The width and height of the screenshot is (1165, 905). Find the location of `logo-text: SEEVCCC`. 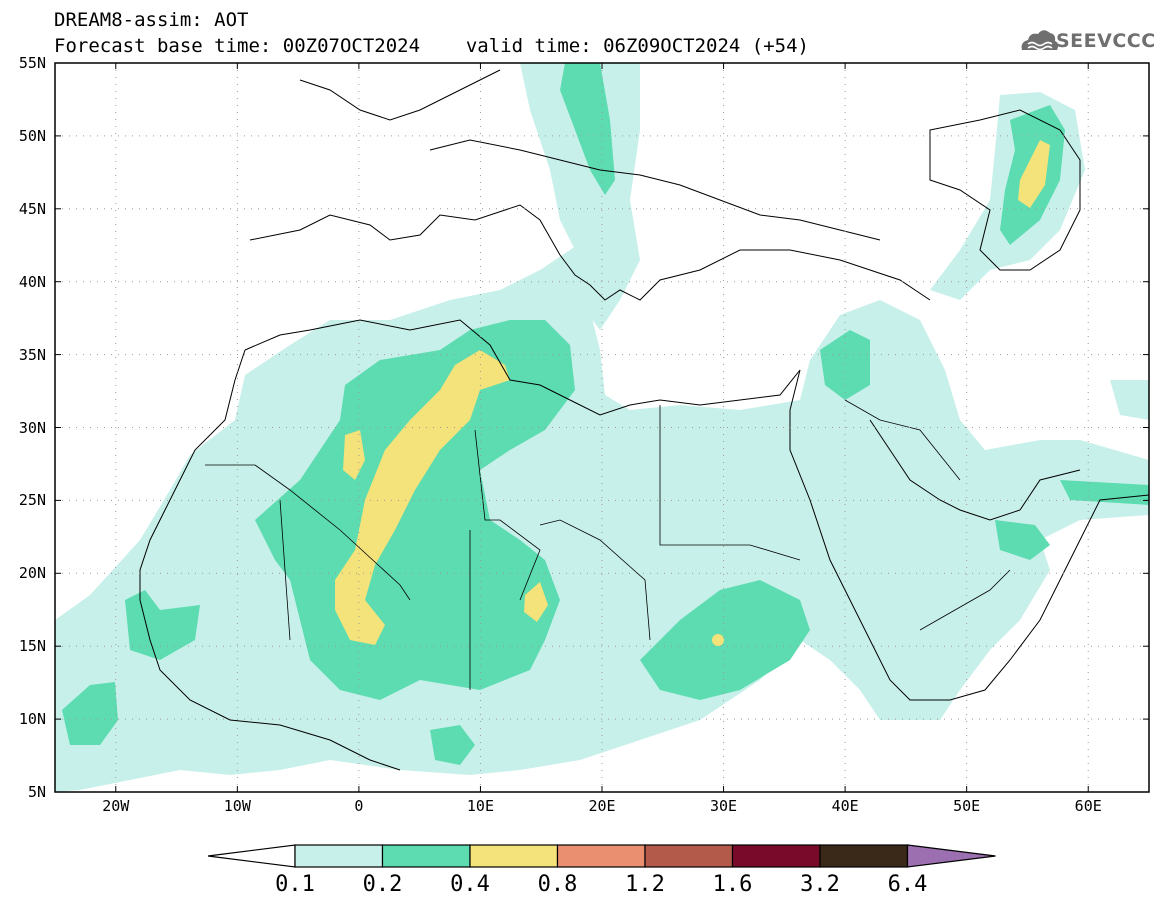

logo-text: SEEVCCC is located at coordinates (1106, 41).